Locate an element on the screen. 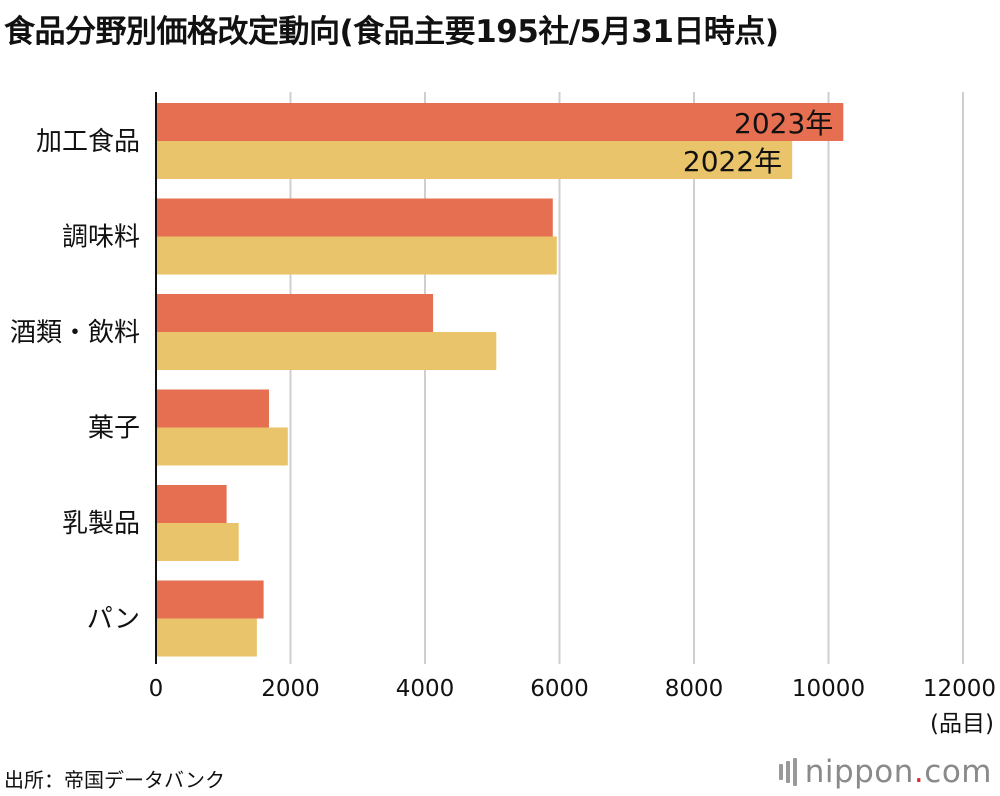  category-label: パン is located at coordinates (113, 620).